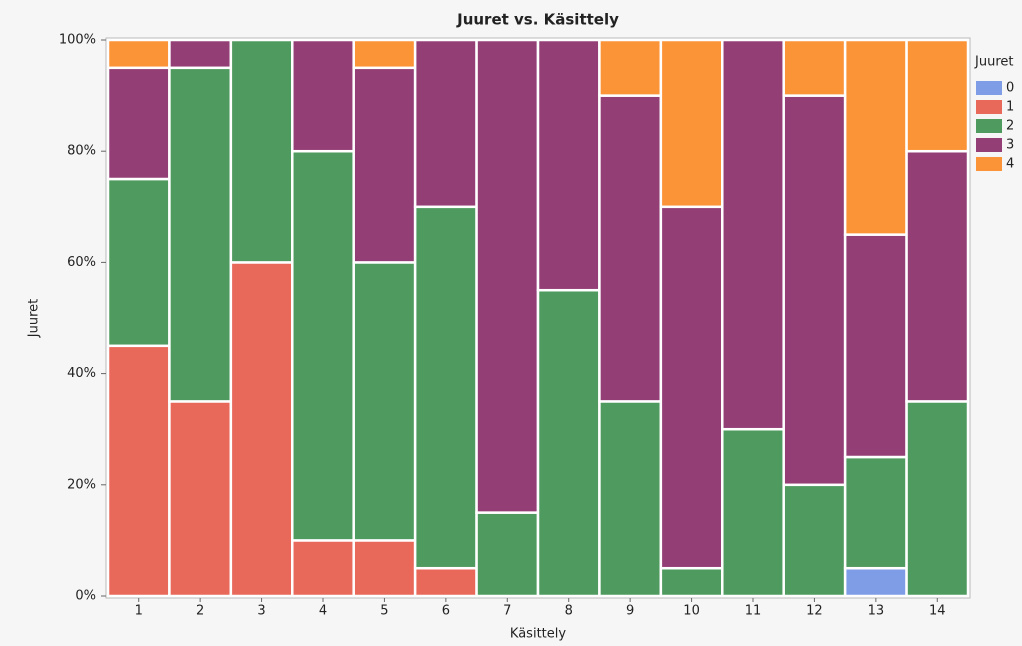 The width and height of the screenshot is (1022, 646). Describe the element at coordinates (446, 611) in the screenshot. I see `x-tick-label: 6` at that location.